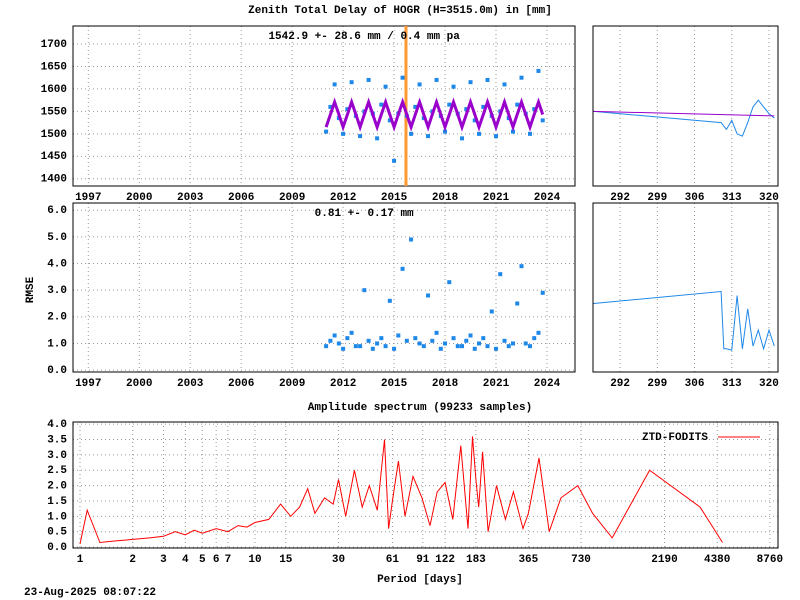 This screenshot has height=600, width=800. What do you see at coordinates (57, 471) in the screenshot?
I see `y-tick-label: 2.5` at bounding box center [57, 471].